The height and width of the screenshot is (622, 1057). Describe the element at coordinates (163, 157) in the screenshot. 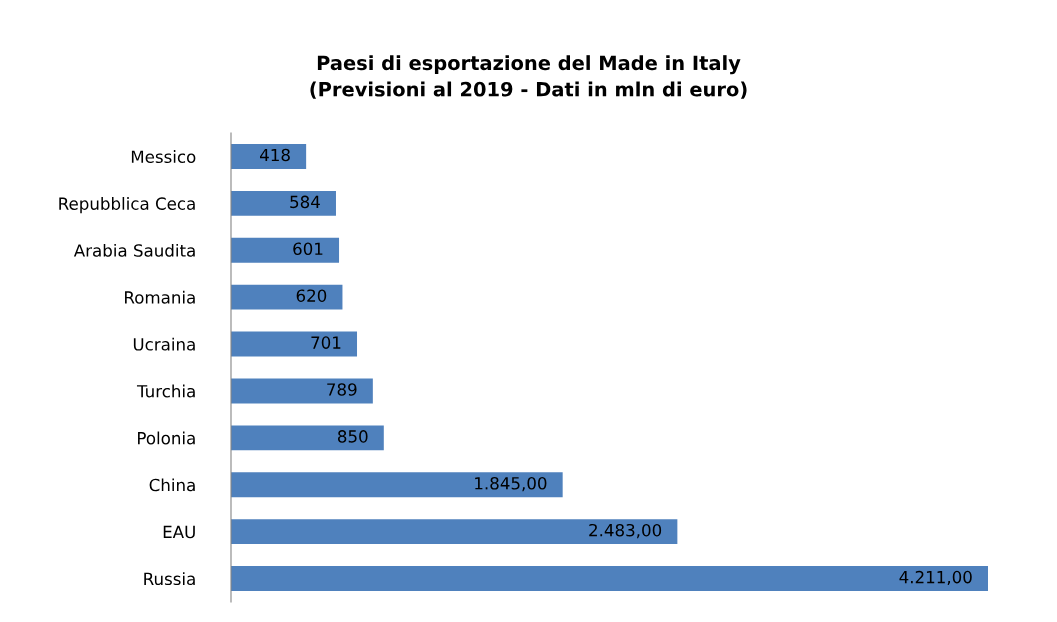

I see `y-tick-label: Messico` at that location.